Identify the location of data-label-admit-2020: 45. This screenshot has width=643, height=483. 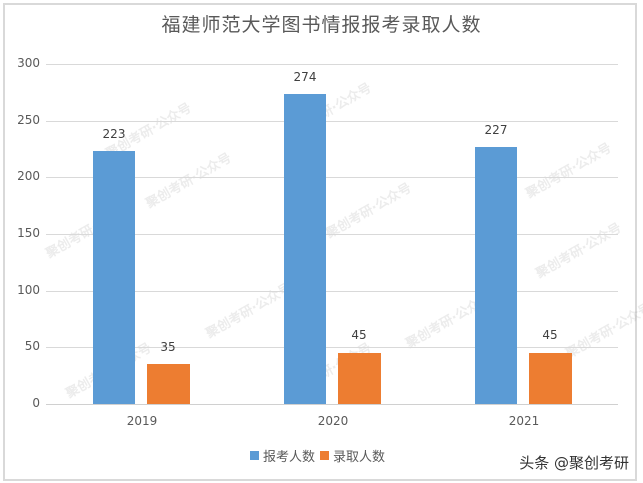
(359, 335).